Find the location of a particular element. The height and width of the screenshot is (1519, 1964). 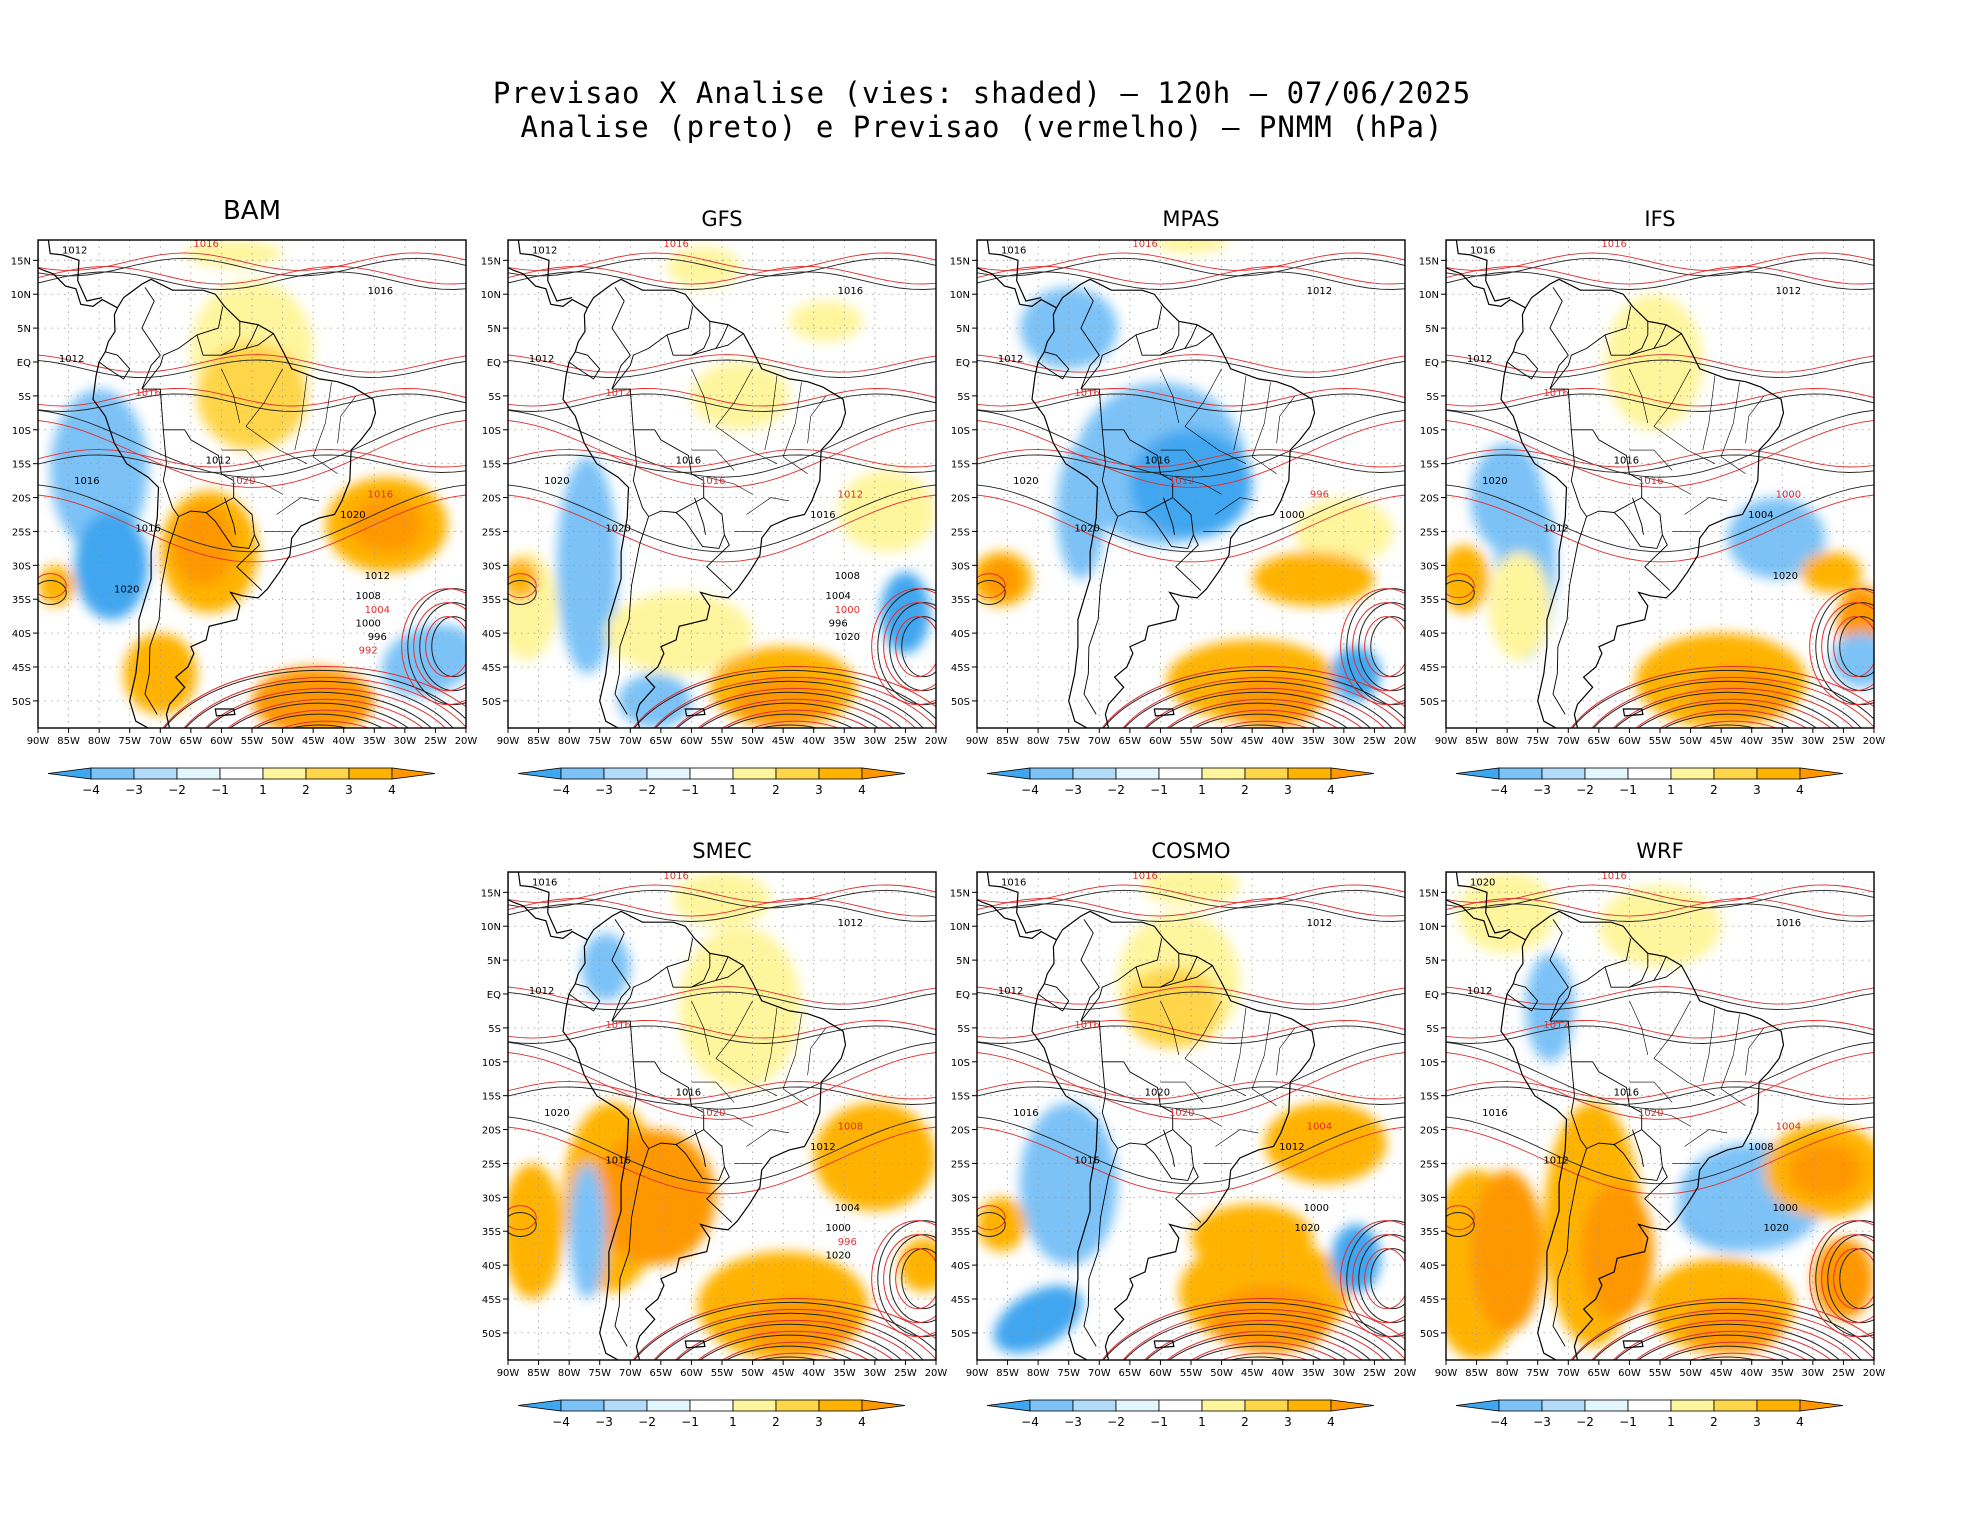

lon-tick-label: 20W is located at coordinates (1874, 1373).